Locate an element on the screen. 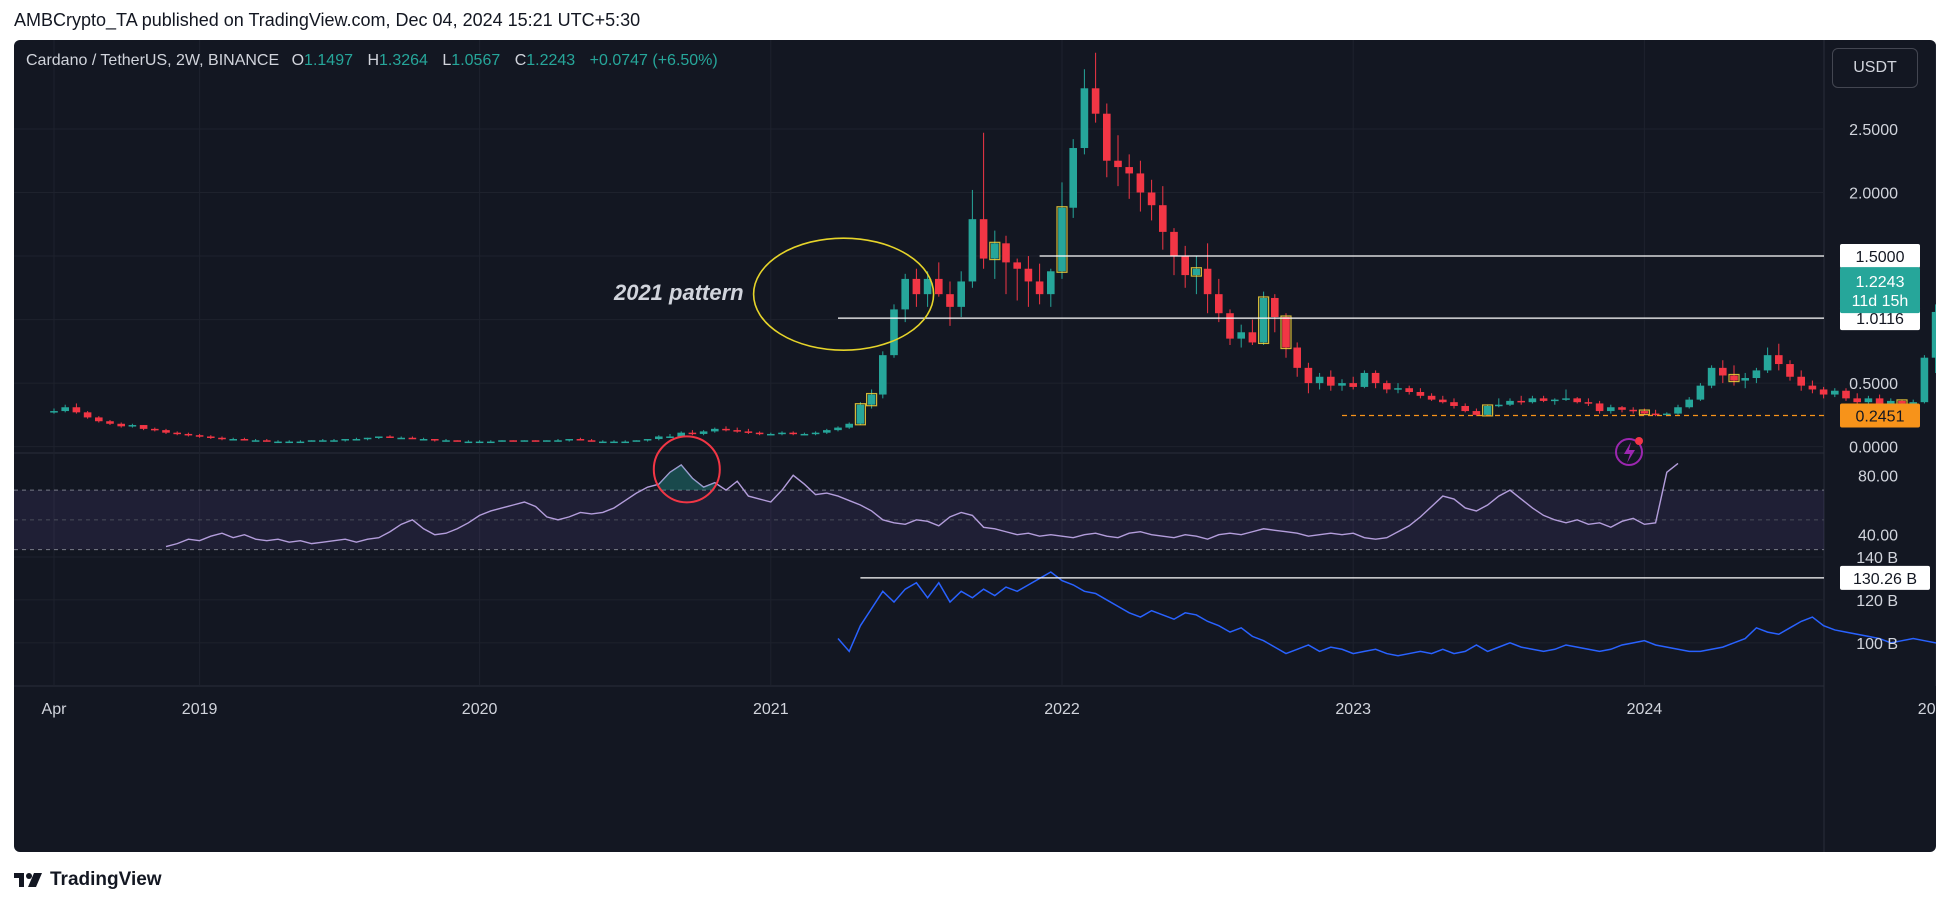 This screenshot has width=1950, height=907. close-label: C is located at coordinates (520, 60).